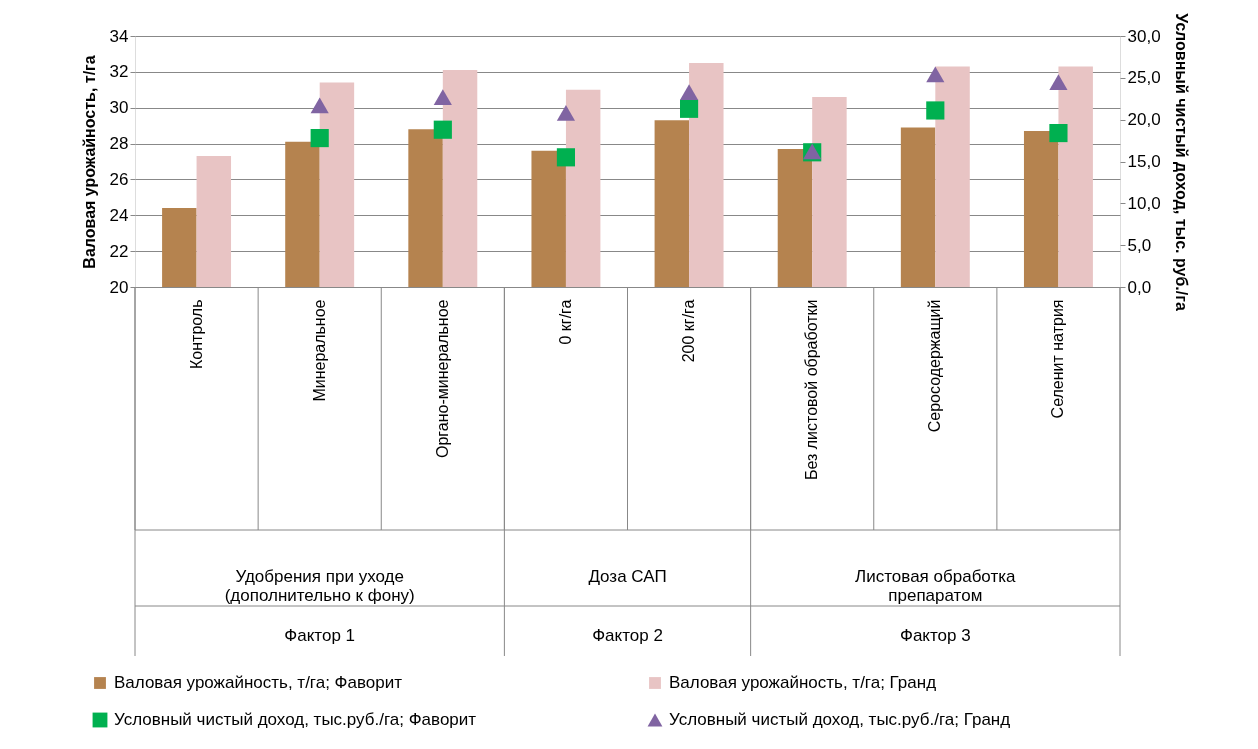  Describe the element at coordinates (627, 635) in the screenshot. I see `text: Фактор 2` at that location.